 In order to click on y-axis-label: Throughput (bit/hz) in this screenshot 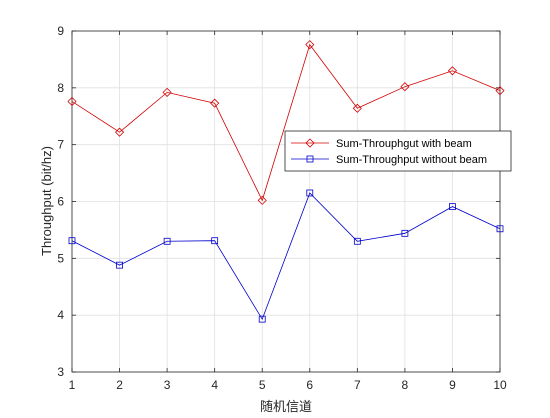, I will do `click(46, 201)`.